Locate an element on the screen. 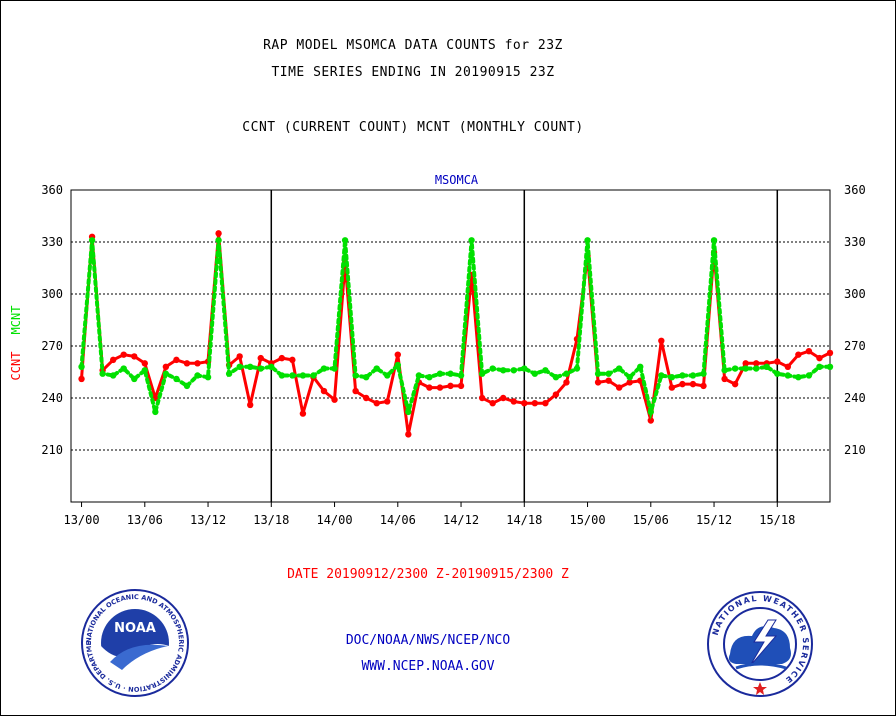  y-tick-label-left: 330 is located at coordinates (52, 242).